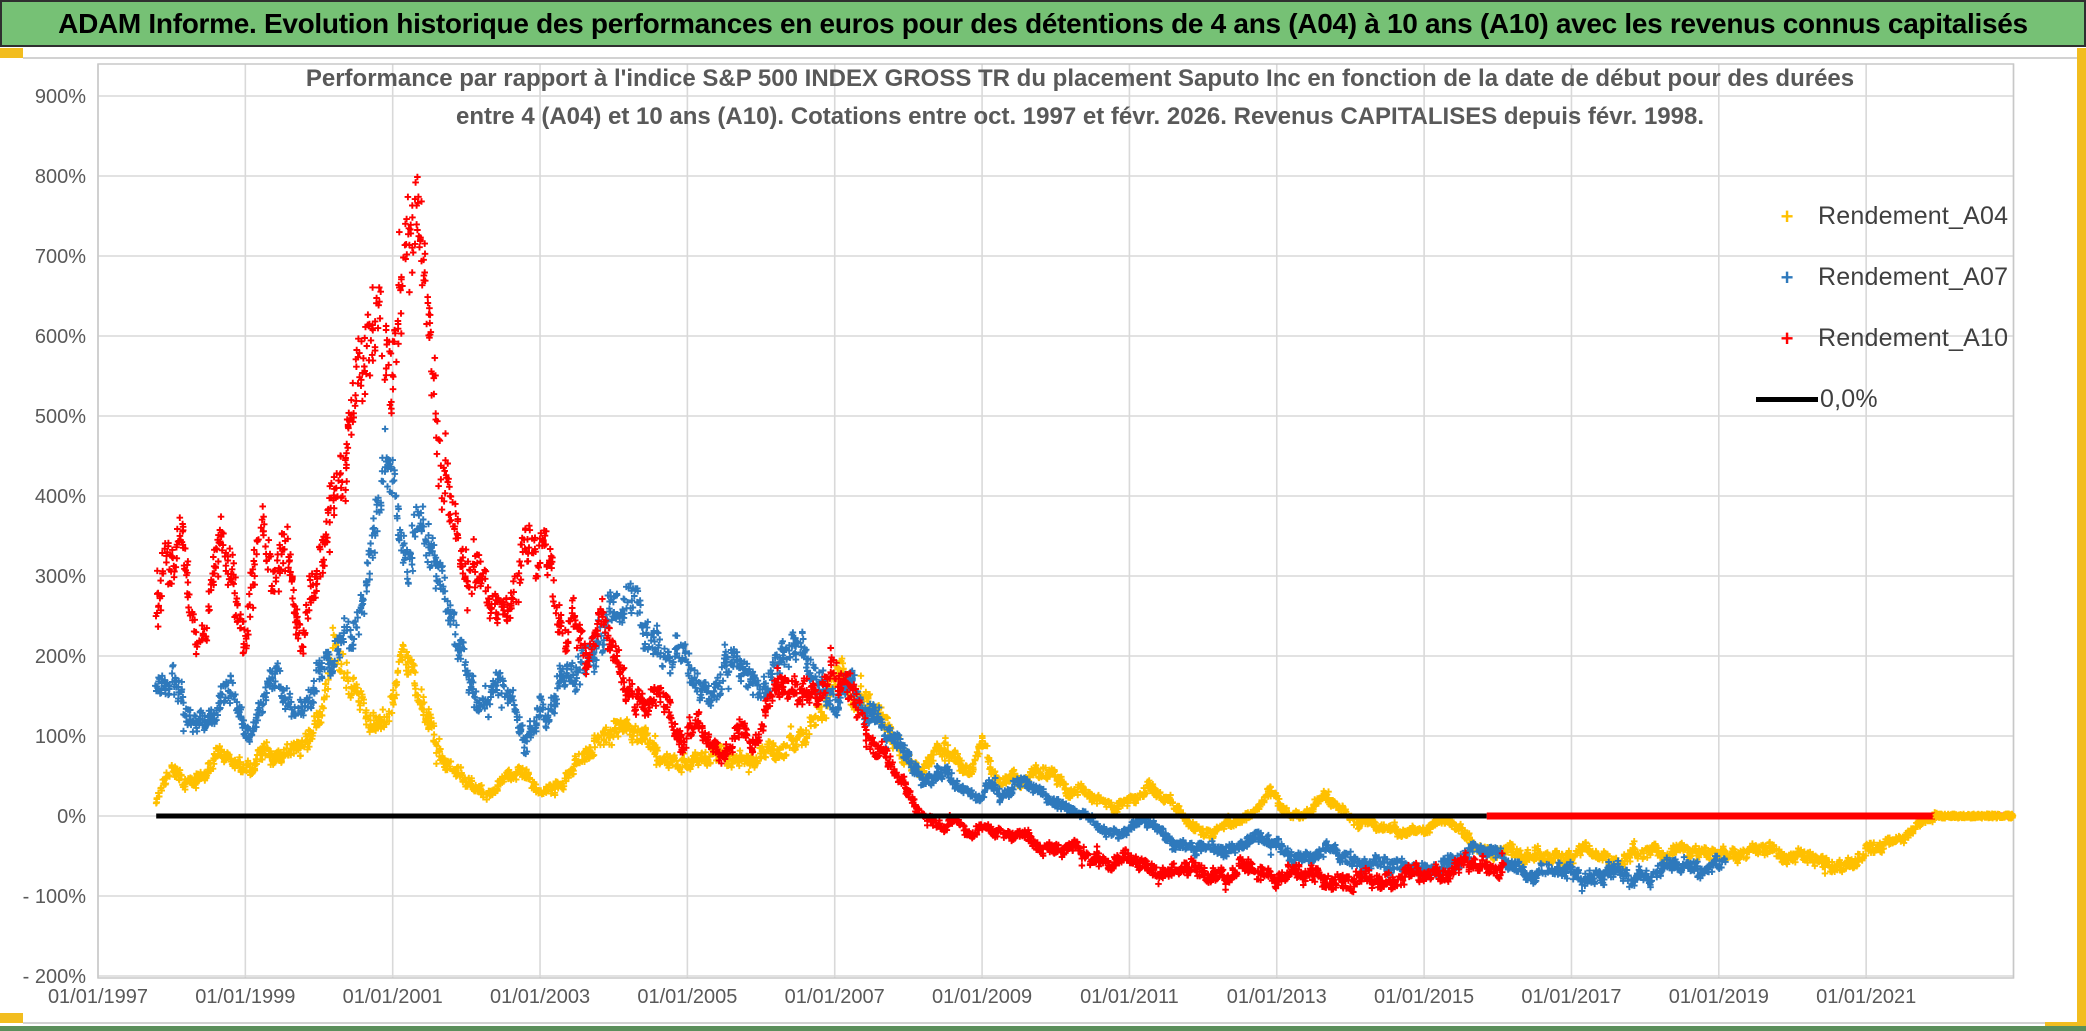 The width and height of the screenshot is (2086, 1031). I want to click on x-axis-label: 01/01/1999, so click(245, 997).